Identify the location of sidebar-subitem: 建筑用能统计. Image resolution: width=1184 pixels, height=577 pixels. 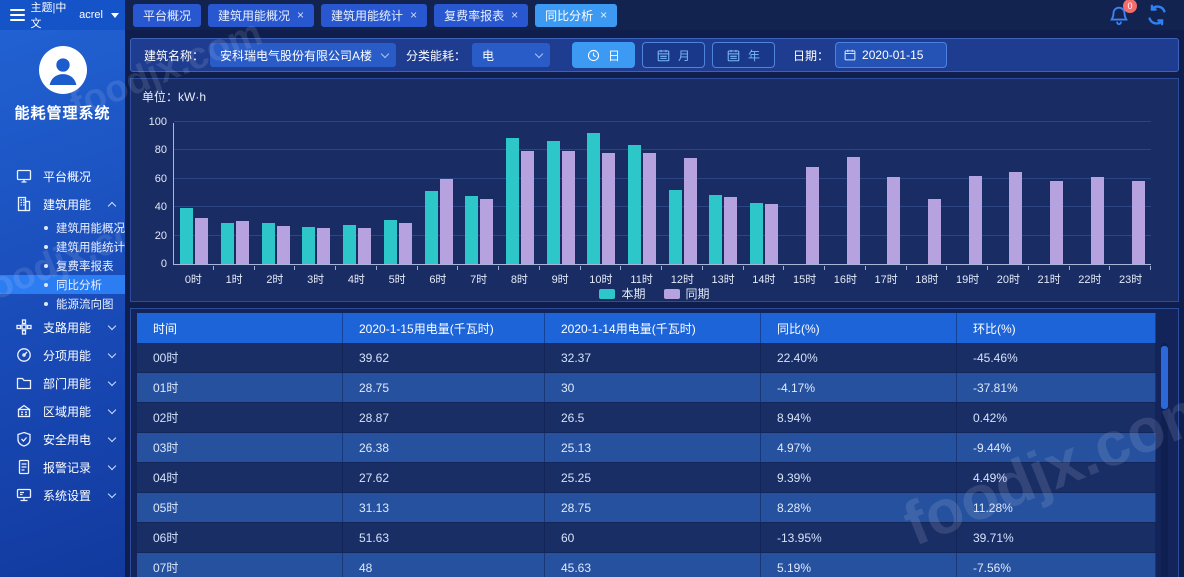
(62, 246).